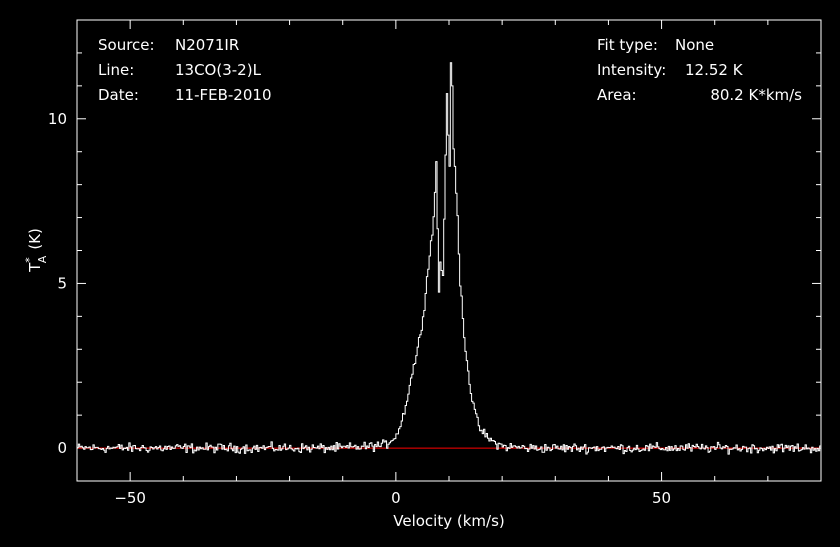 This screenshot has width=840, height=547. Describe the element at coordinates (396, 498) in the screenshot. I see `x-tick-label: 0` at that location.